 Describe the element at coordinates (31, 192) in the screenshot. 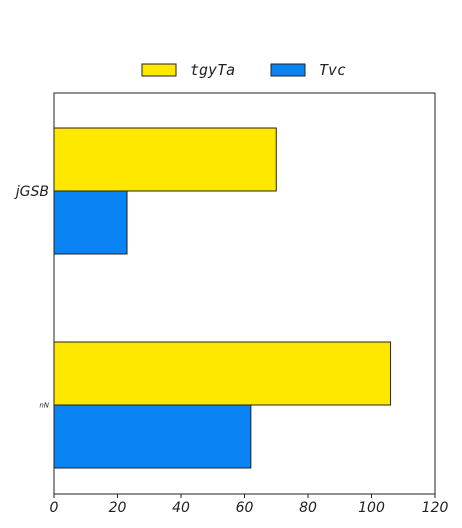

I see `y-tick-label-jGSB: jGSB` at that location.